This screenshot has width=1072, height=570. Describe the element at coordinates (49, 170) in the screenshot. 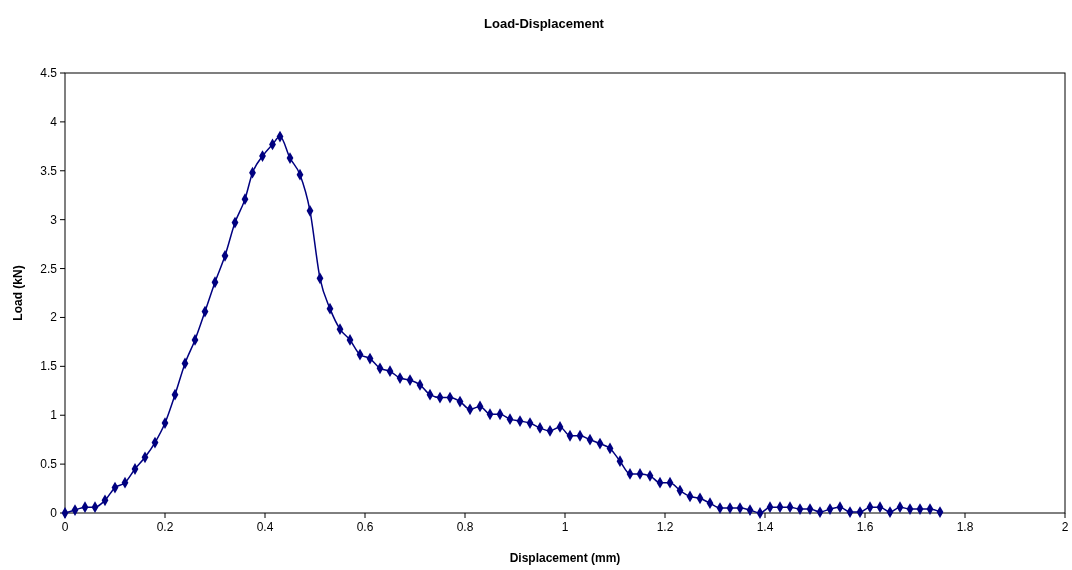

I see `y-tick-label: 3.5` at that location.